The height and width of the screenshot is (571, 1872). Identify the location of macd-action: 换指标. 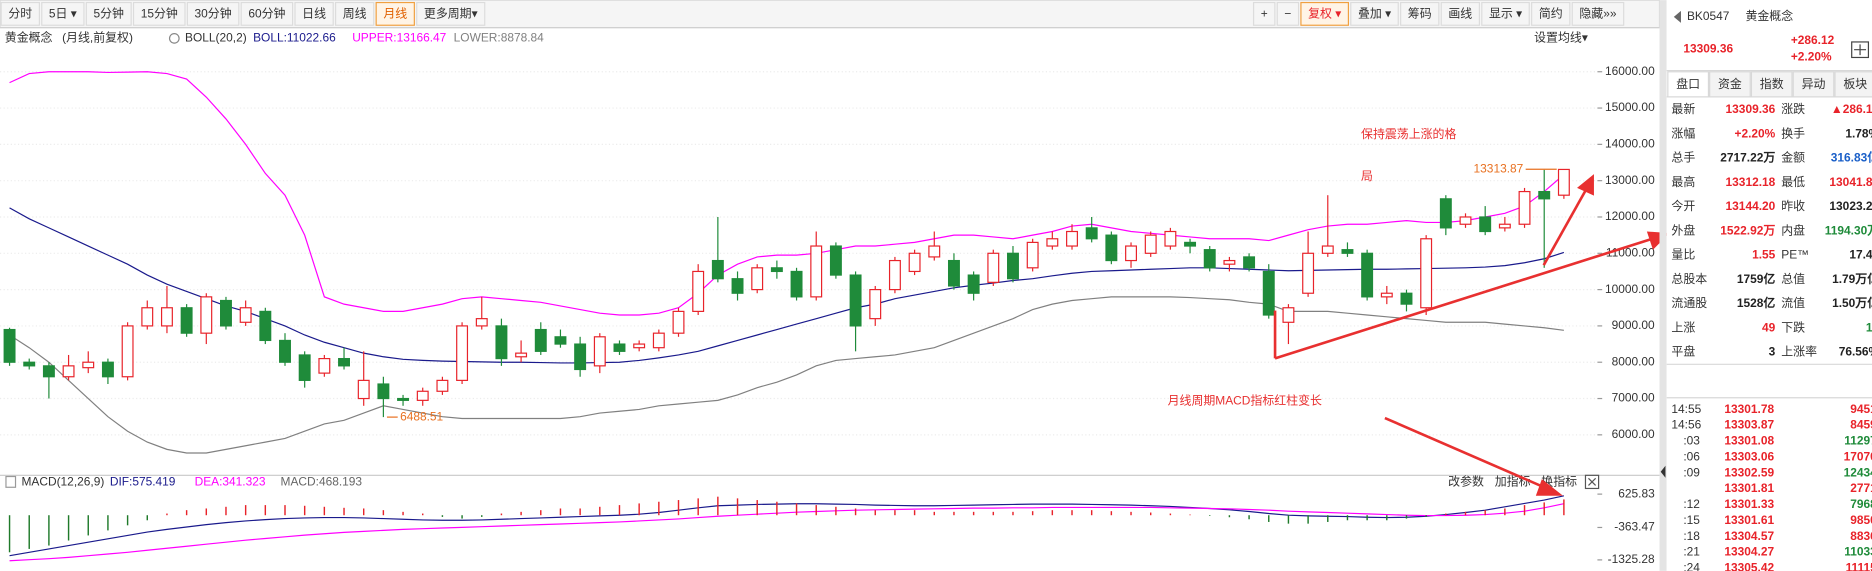
(1559, 482).